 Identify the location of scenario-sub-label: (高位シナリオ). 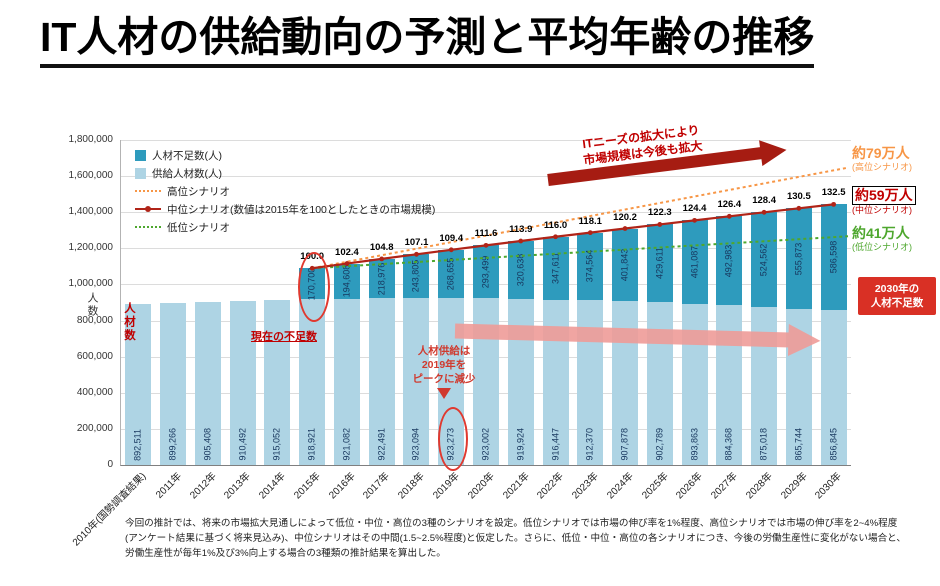
(882, 166).